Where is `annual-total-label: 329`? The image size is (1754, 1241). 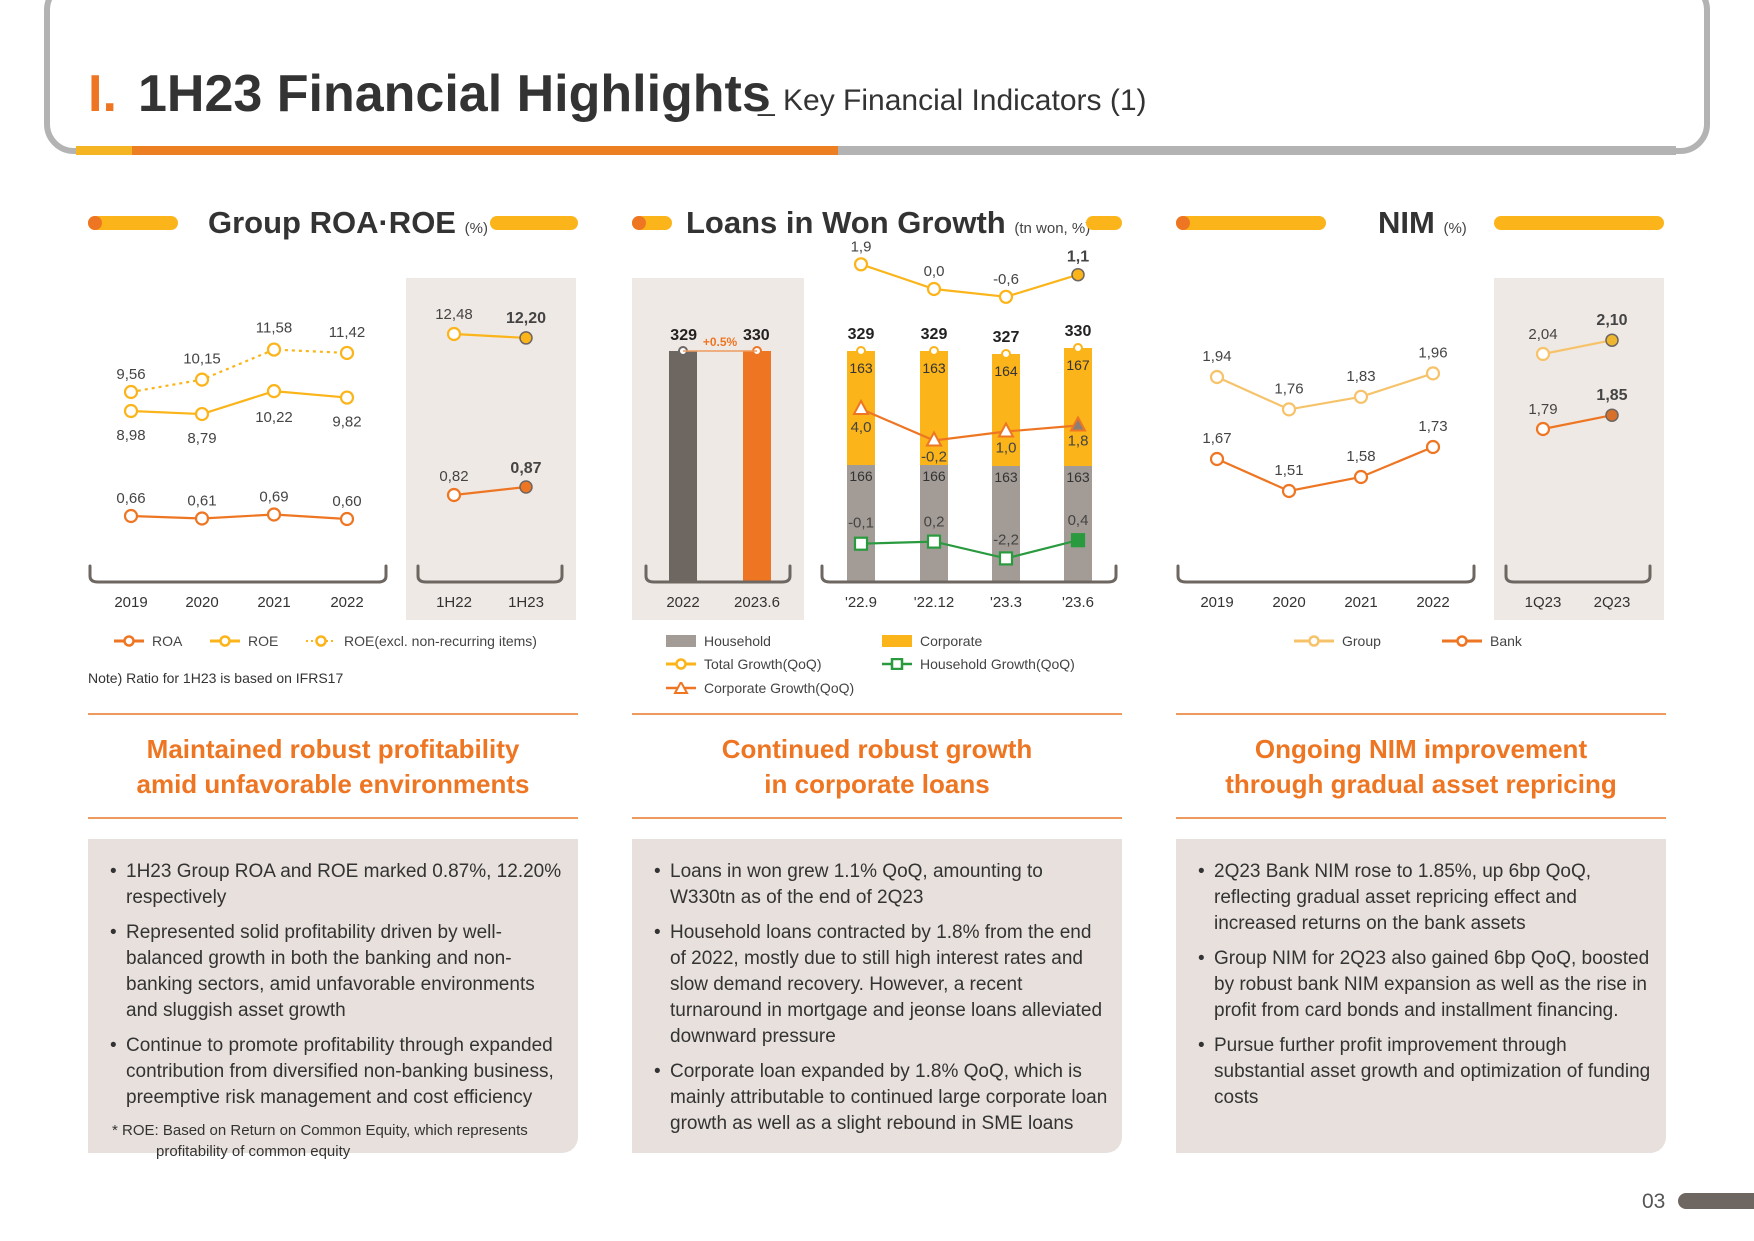
annual-total-label: 329 is located at coordinates (683, 335).